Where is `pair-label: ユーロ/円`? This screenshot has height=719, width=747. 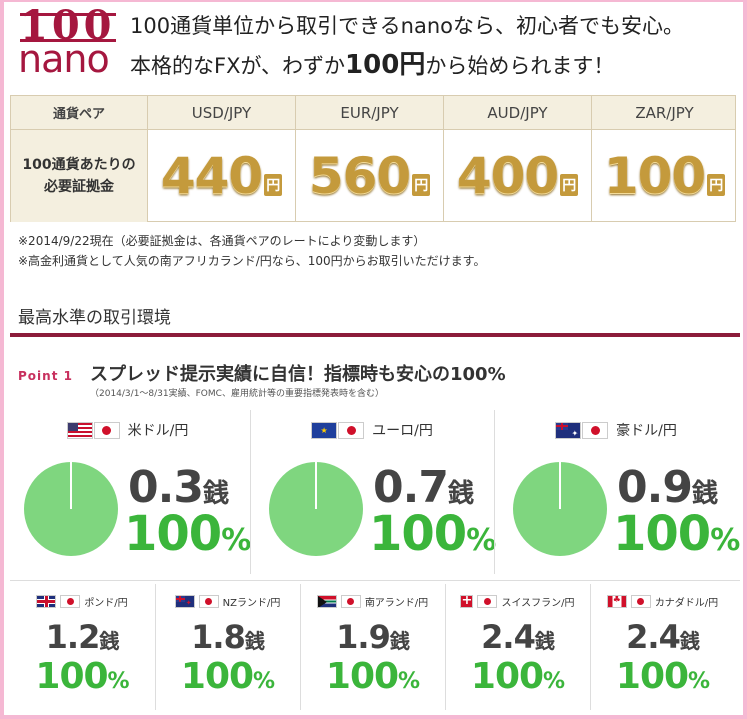
pair-label: ユーロ/円 is located at coordinates (372, 430).